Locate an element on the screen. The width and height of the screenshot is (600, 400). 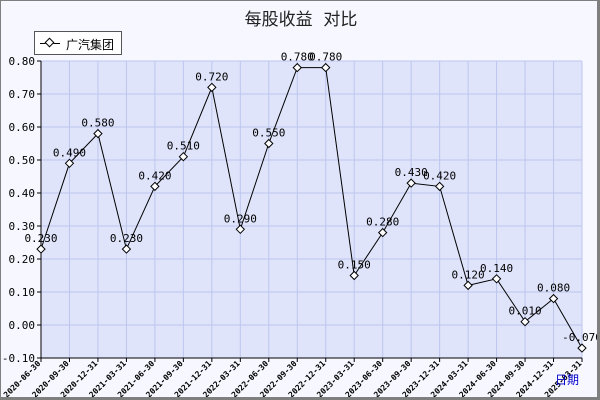
y-tick-label: 0.00 is located at coordinates (22, 325).